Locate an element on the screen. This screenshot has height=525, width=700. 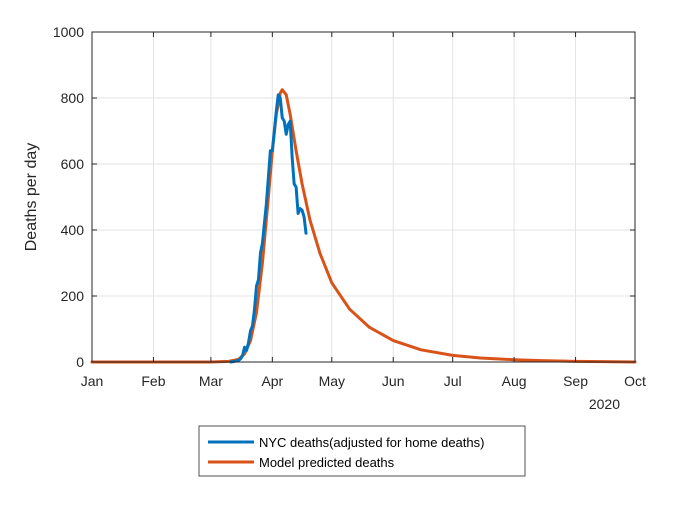
y-tick-label: 800 is located at coordinates (73, 98).